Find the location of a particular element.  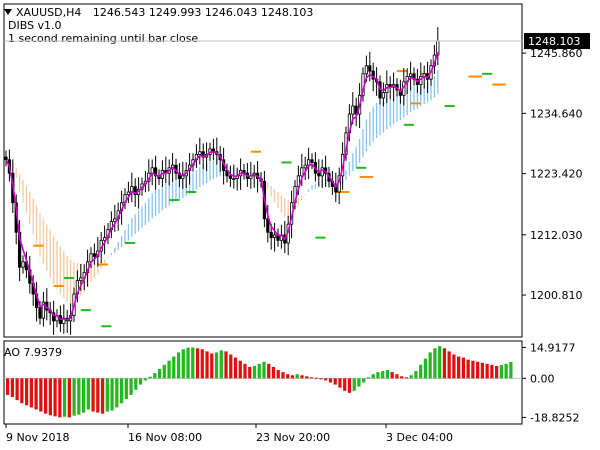

x-tick-label: 9 Nov 2018 is located at coordinates (37, 437).